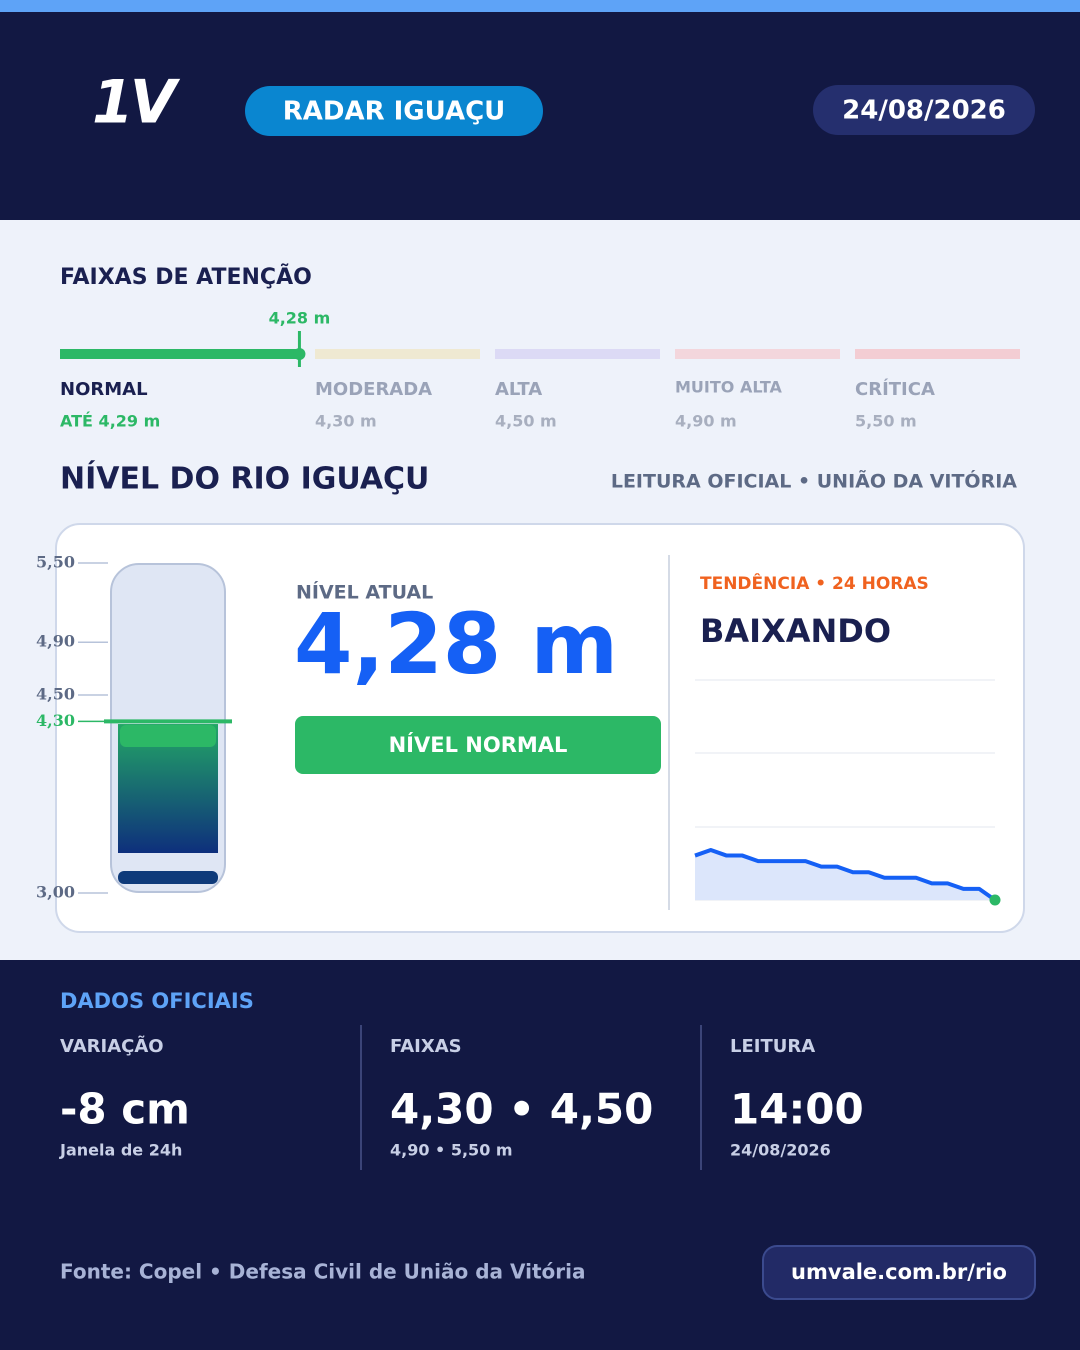  Describe the element at coordinates (526, 421) in the screenshot. I see `band-range: 4,50 m` at that location.